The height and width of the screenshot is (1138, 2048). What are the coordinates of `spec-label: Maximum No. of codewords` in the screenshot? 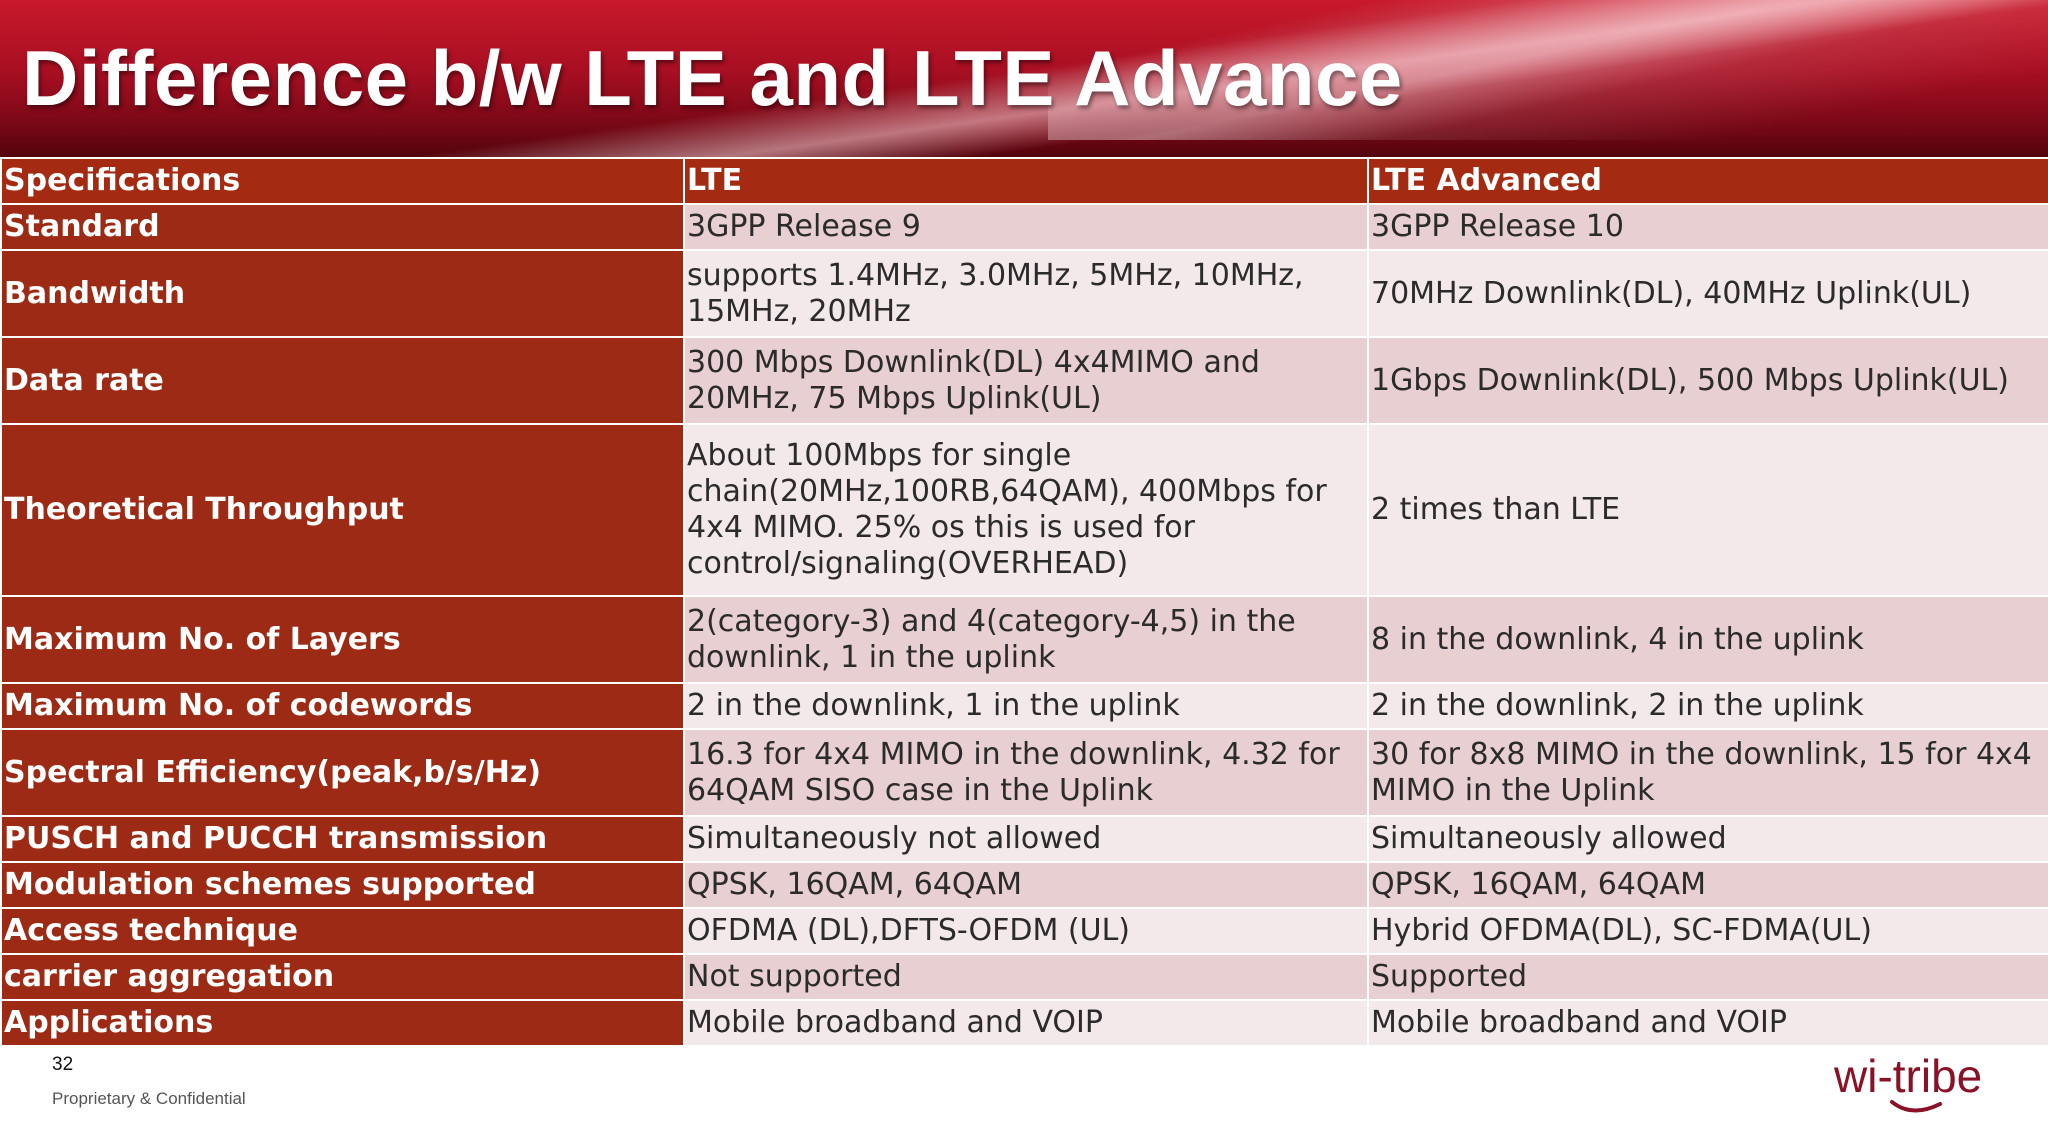 It's located at (342, 706).